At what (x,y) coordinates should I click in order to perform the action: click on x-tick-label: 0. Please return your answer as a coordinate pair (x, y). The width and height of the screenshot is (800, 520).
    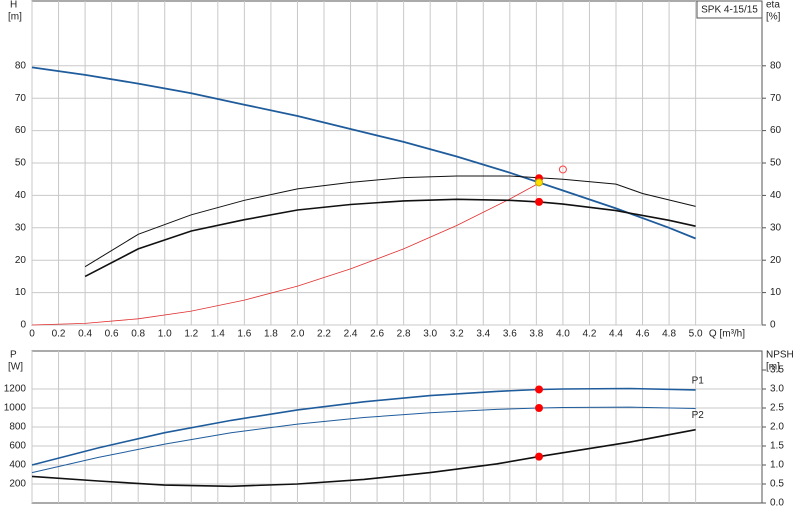
    Looking at the image, I should click on (32, 334).